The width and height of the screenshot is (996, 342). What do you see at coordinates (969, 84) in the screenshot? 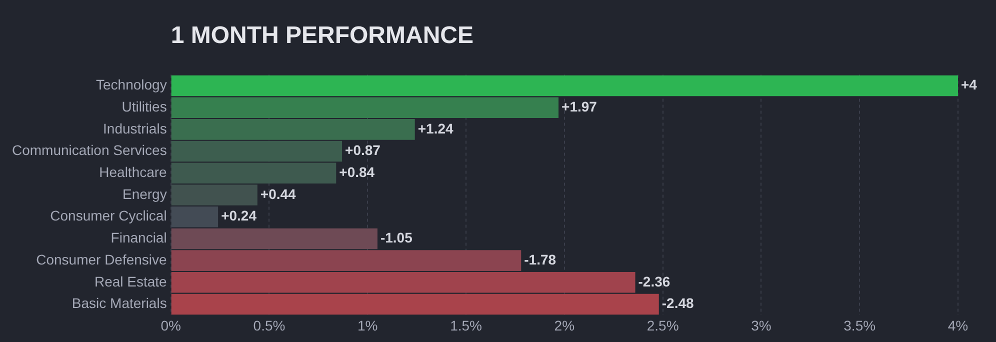
I see `data-label: +4` at bounding box center [969, 84].